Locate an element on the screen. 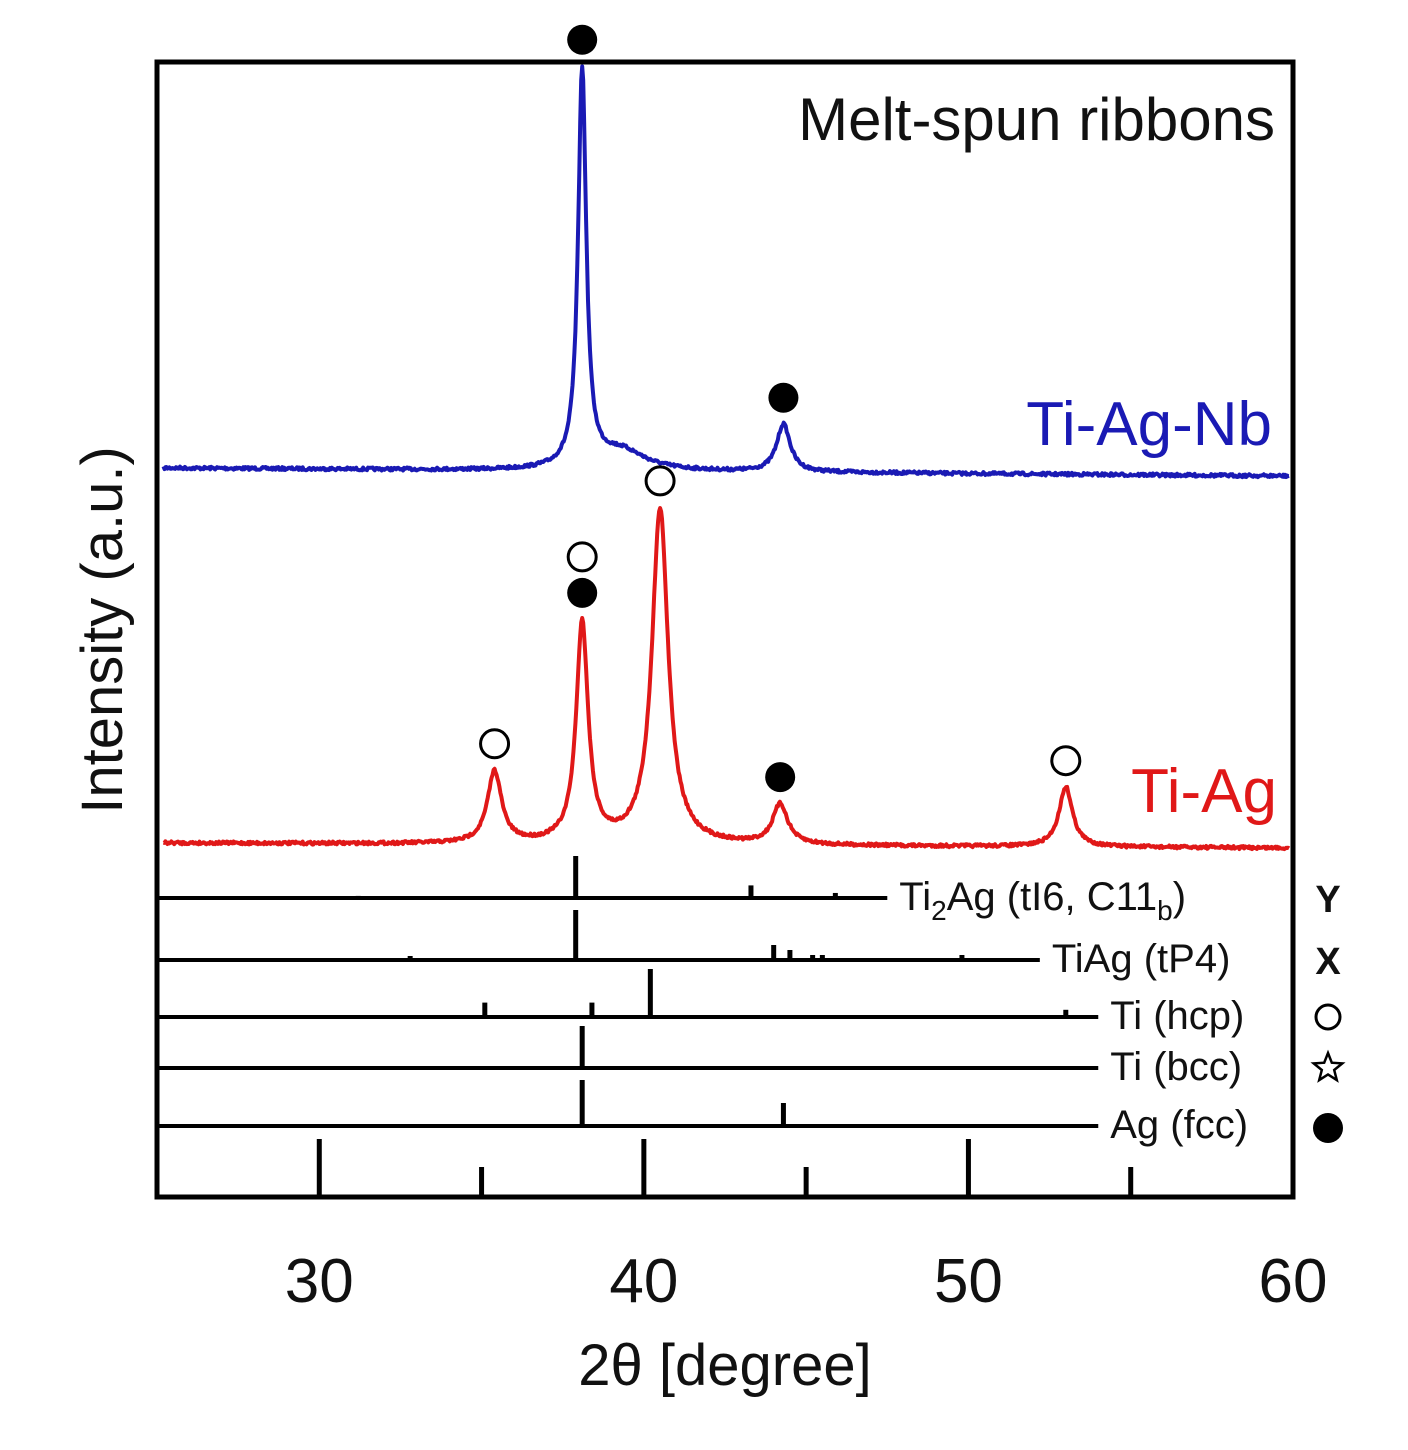 The image size is (1408, 1450). reference-symbol: Y is located at coordinates (1327, 900).